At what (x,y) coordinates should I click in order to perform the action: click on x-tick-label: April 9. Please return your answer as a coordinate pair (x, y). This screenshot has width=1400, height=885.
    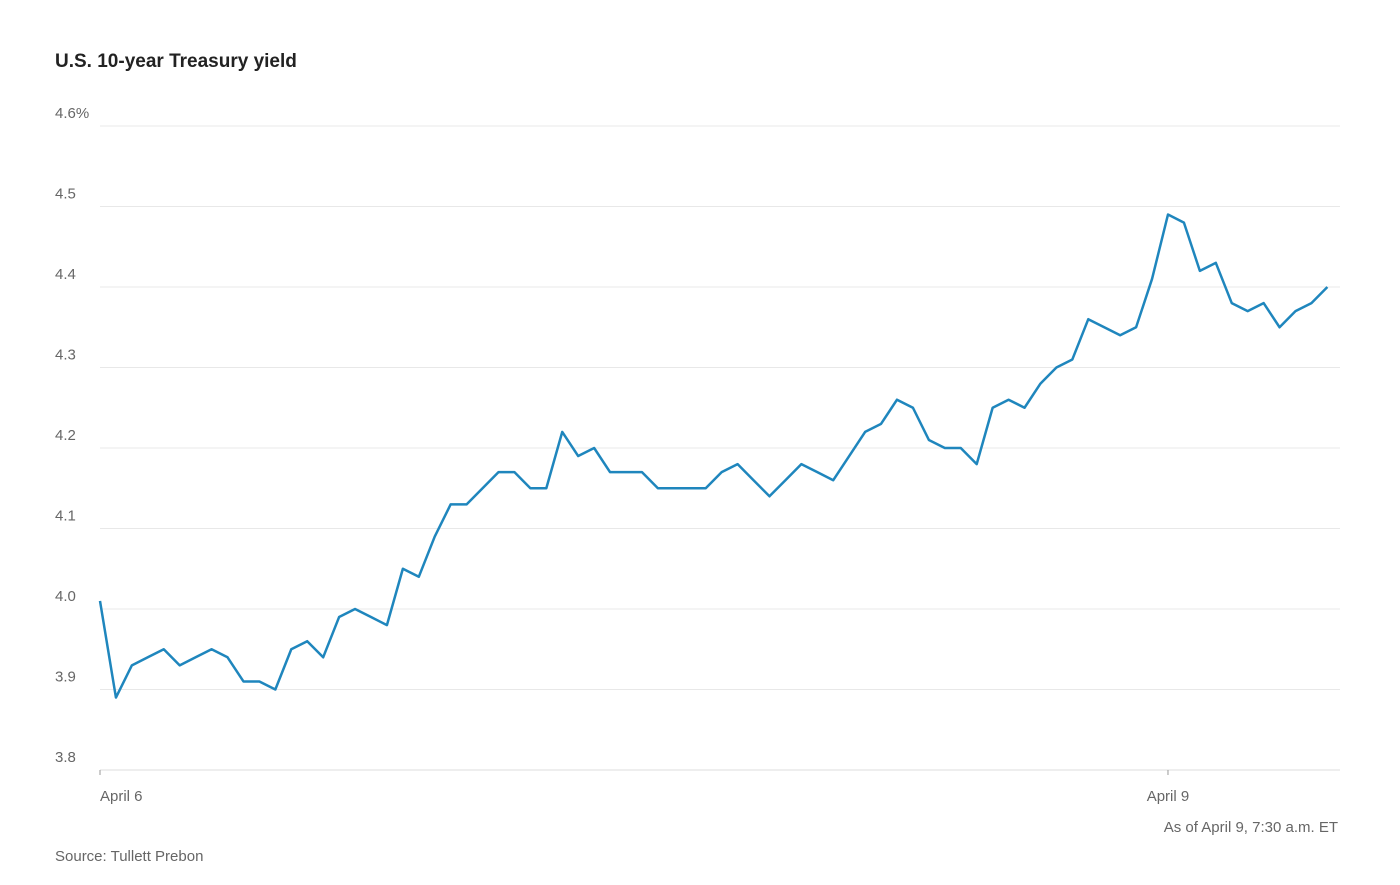
    Looking at the image, I should click on (1168, 796).